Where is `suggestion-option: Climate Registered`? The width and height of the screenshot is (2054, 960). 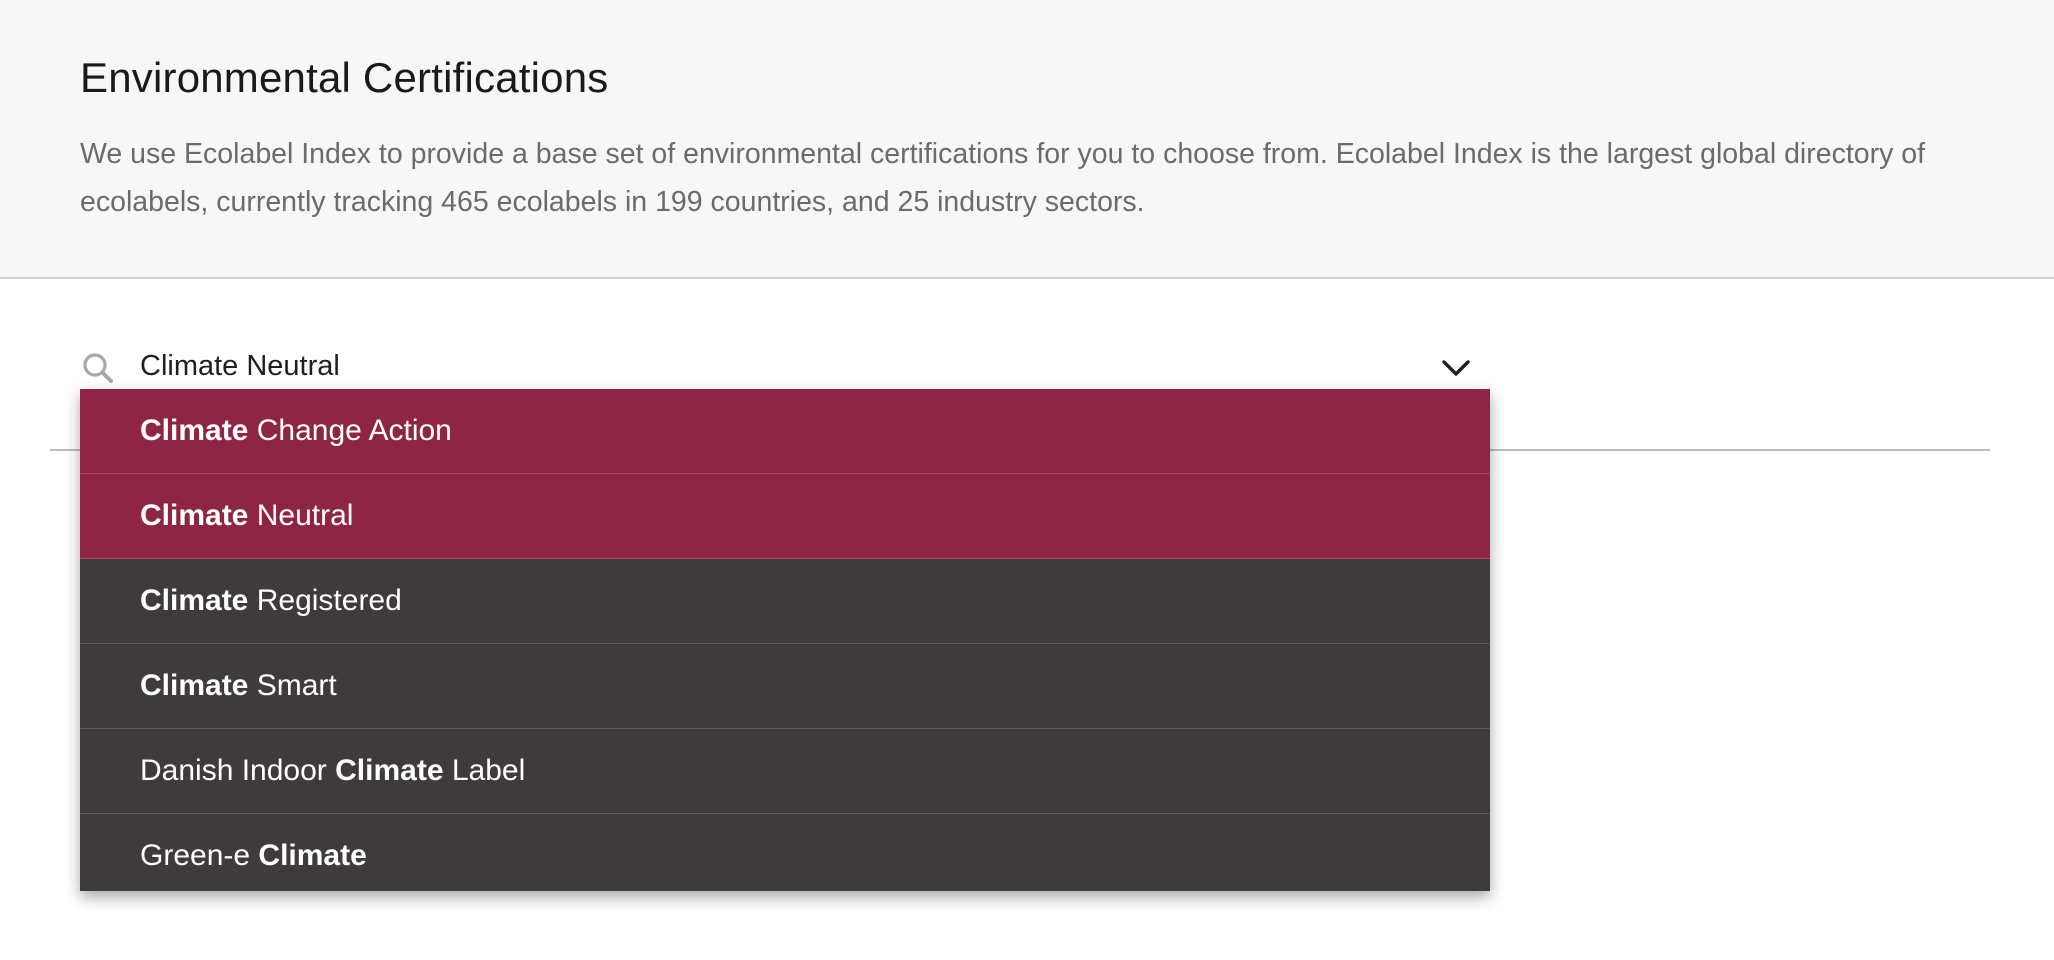
suggestion-option: Climate Registered is located at coordinates (785, 601).